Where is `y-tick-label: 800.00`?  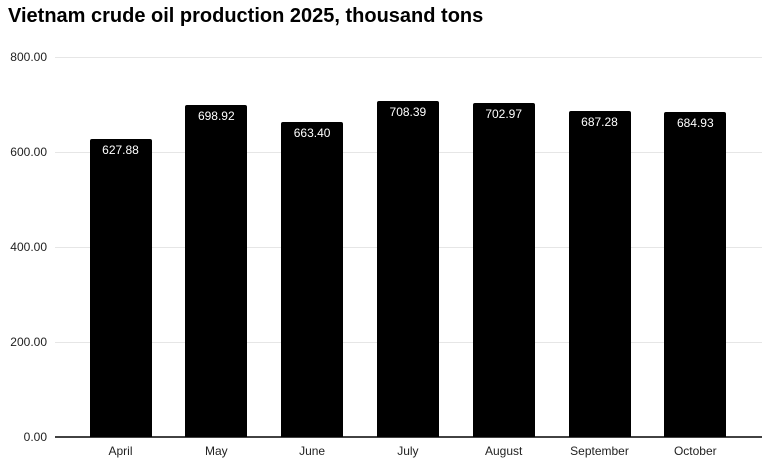
y-tick-label: 800.00 is located at coordinates (28, 57).